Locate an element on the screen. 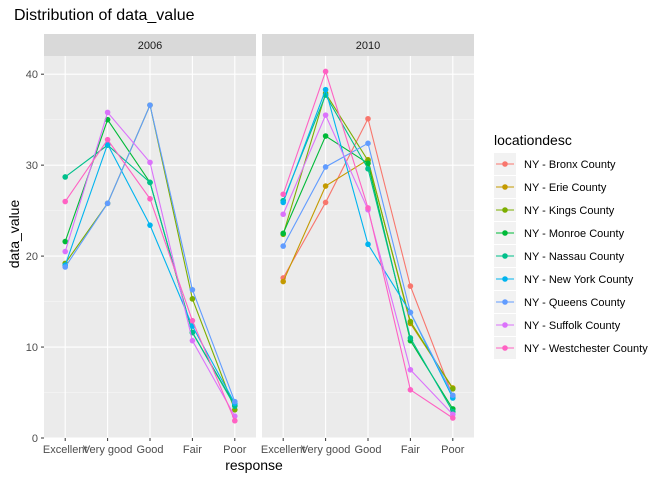  legend-label: NY - Westchester County is located at coordinates (586, 349).